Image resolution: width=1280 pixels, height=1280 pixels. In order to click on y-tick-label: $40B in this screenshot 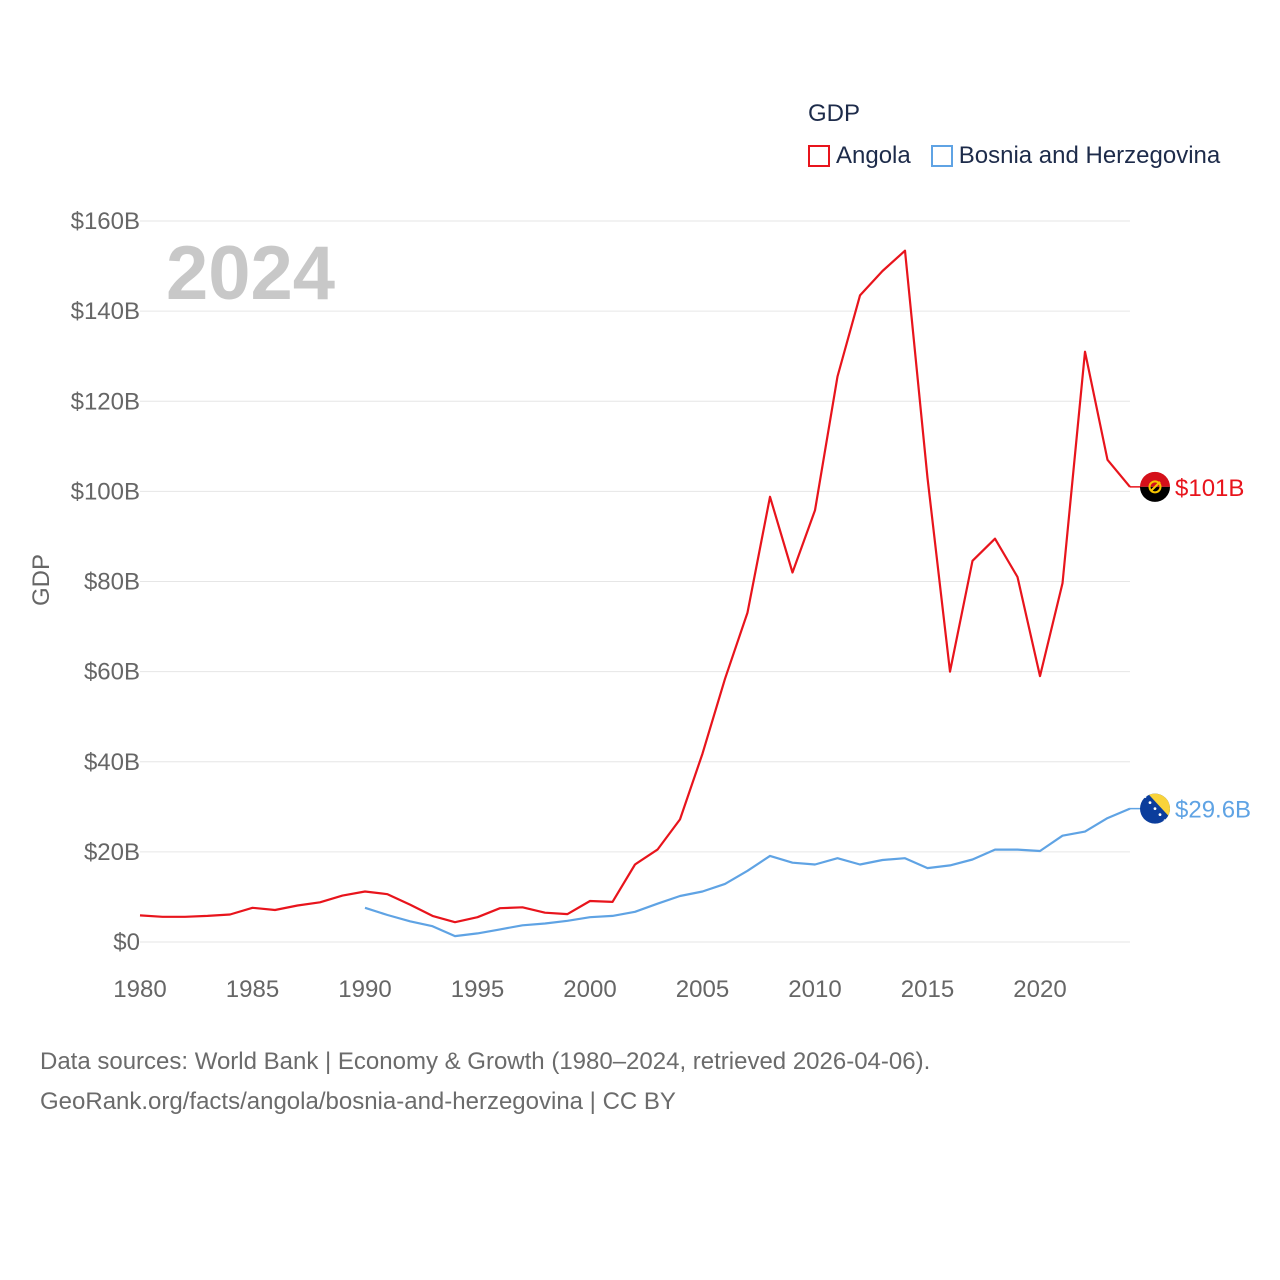, I will do `click(112, 762)`.